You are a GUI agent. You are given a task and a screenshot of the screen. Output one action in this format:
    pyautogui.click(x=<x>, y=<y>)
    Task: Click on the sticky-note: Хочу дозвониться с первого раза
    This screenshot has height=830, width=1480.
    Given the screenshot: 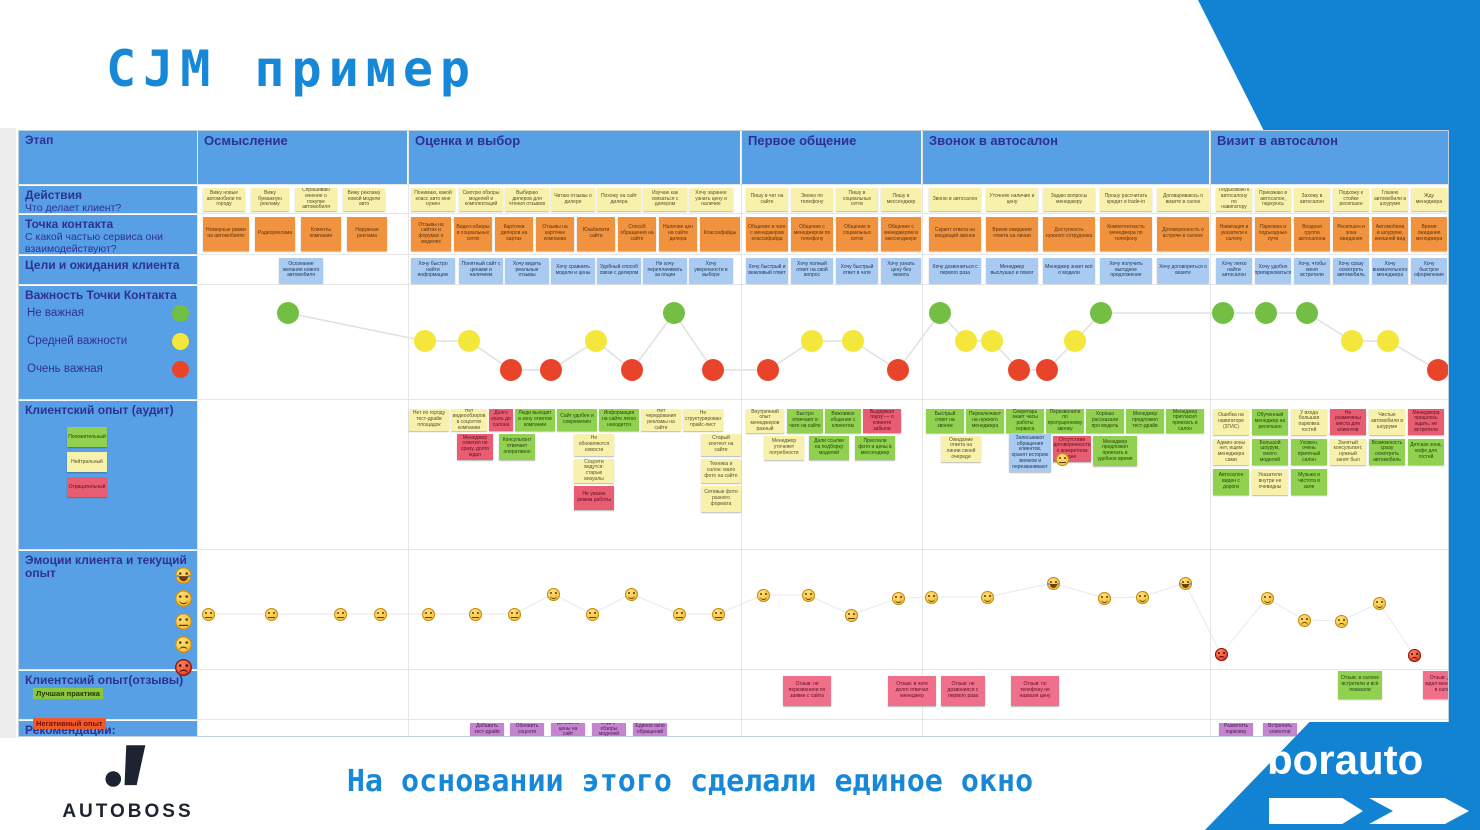 What is the action you would take?
    pyautogui.click(x=955, y=270)
    